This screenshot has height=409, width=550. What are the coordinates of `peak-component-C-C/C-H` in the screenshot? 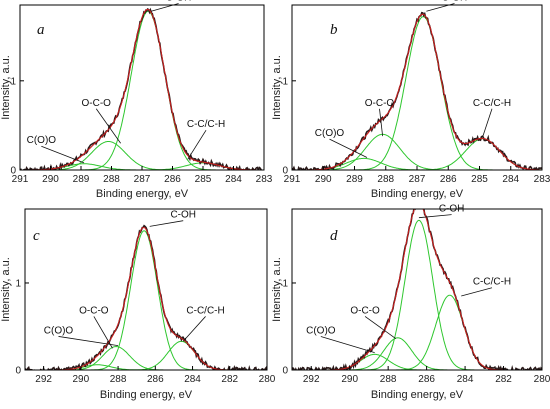 It's located at (146, 355).